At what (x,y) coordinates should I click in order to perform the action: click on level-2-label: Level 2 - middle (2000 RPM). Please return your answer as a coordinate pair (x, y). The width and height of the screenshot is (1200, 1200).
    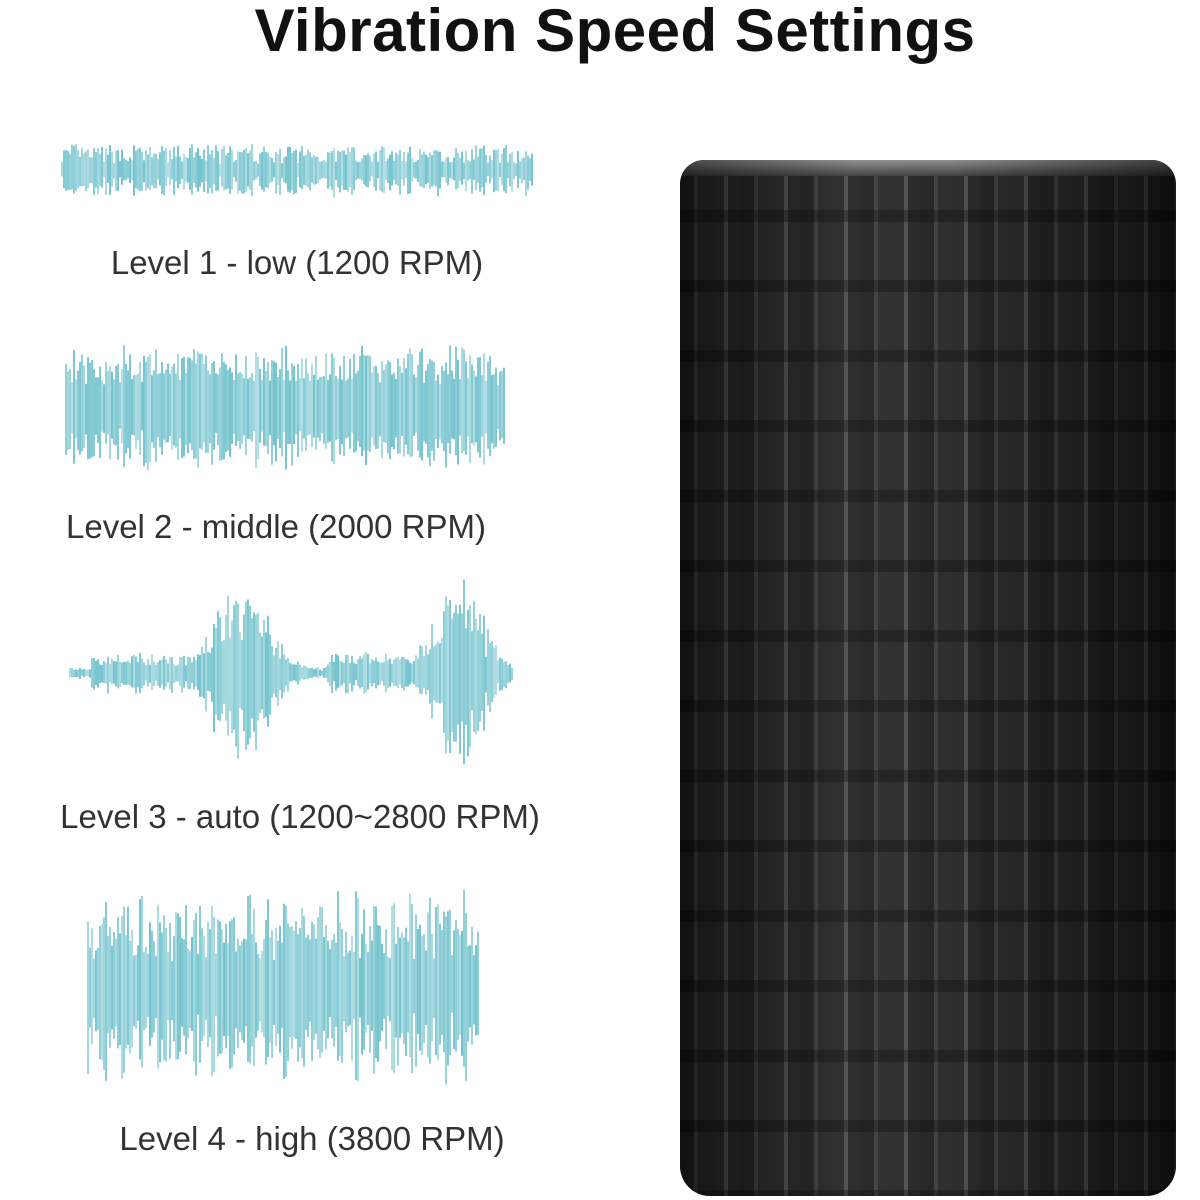
    Looking at the image, I should click on (276, 526).